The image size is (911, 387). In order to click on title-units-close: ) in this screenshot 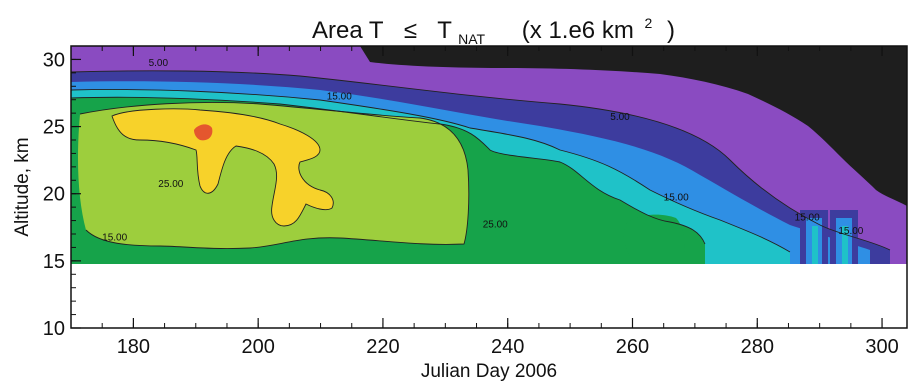, I will do `click(671, 30)`.